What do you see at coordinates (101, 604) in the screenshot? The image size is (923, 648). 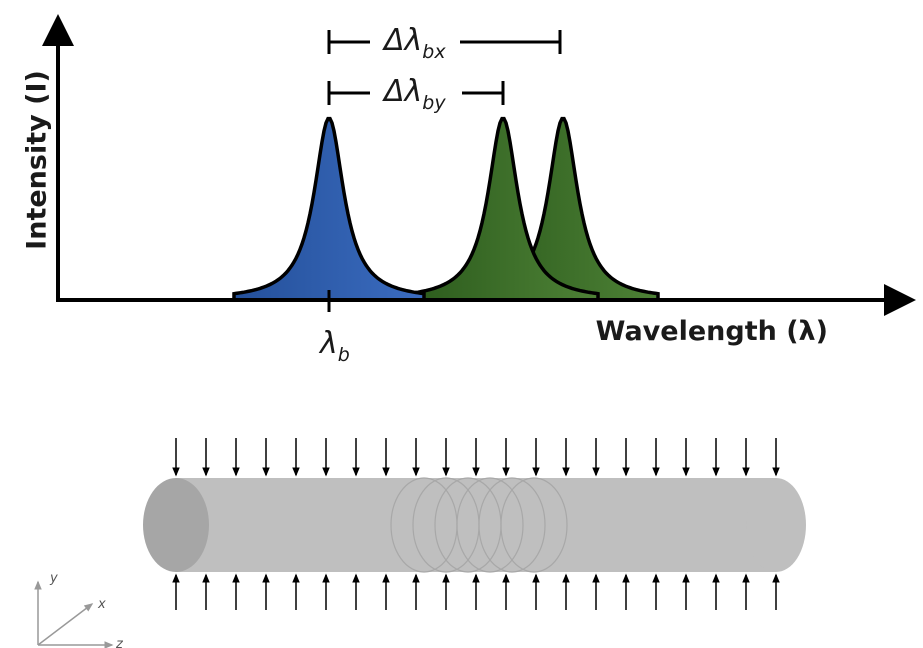 I see `axis-x: x` at bounding box center [101, 604].